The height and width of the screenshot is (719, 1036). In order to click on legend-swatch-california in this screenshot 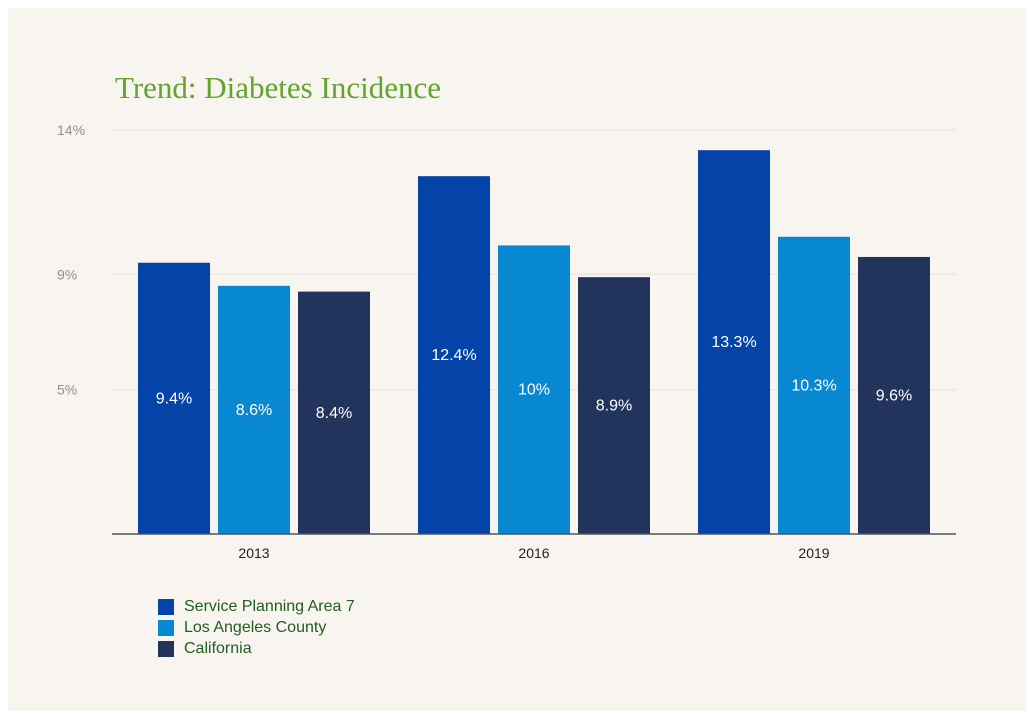, I will do `click(166, 648)`.